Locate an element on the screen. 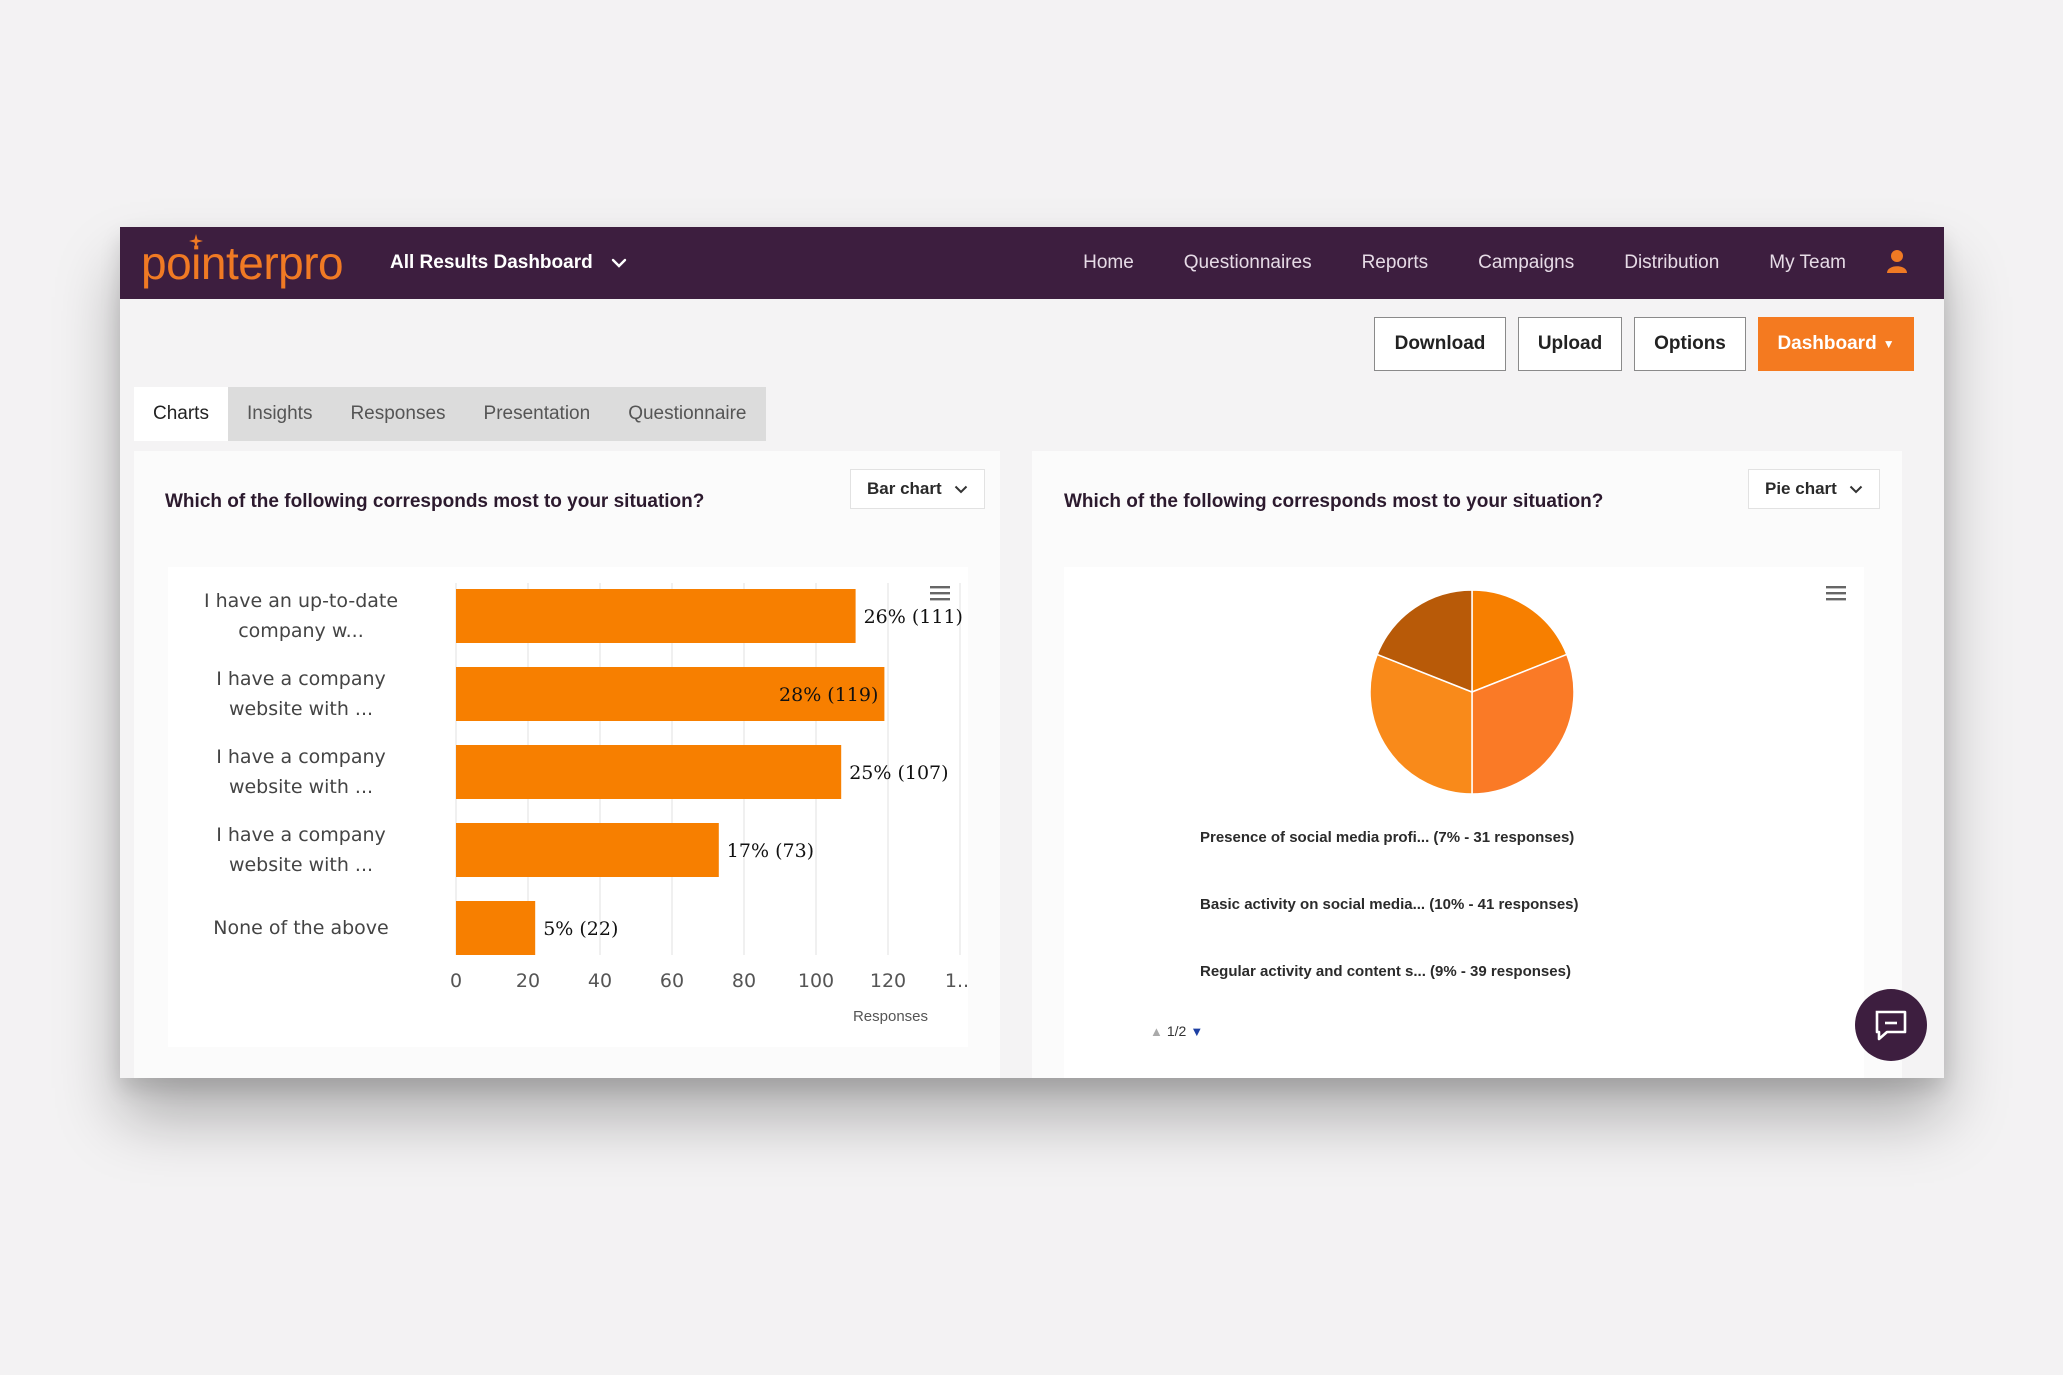 The image size is (2063, 1375). x-tick-label: 20 is located at coordinates (528, 981).